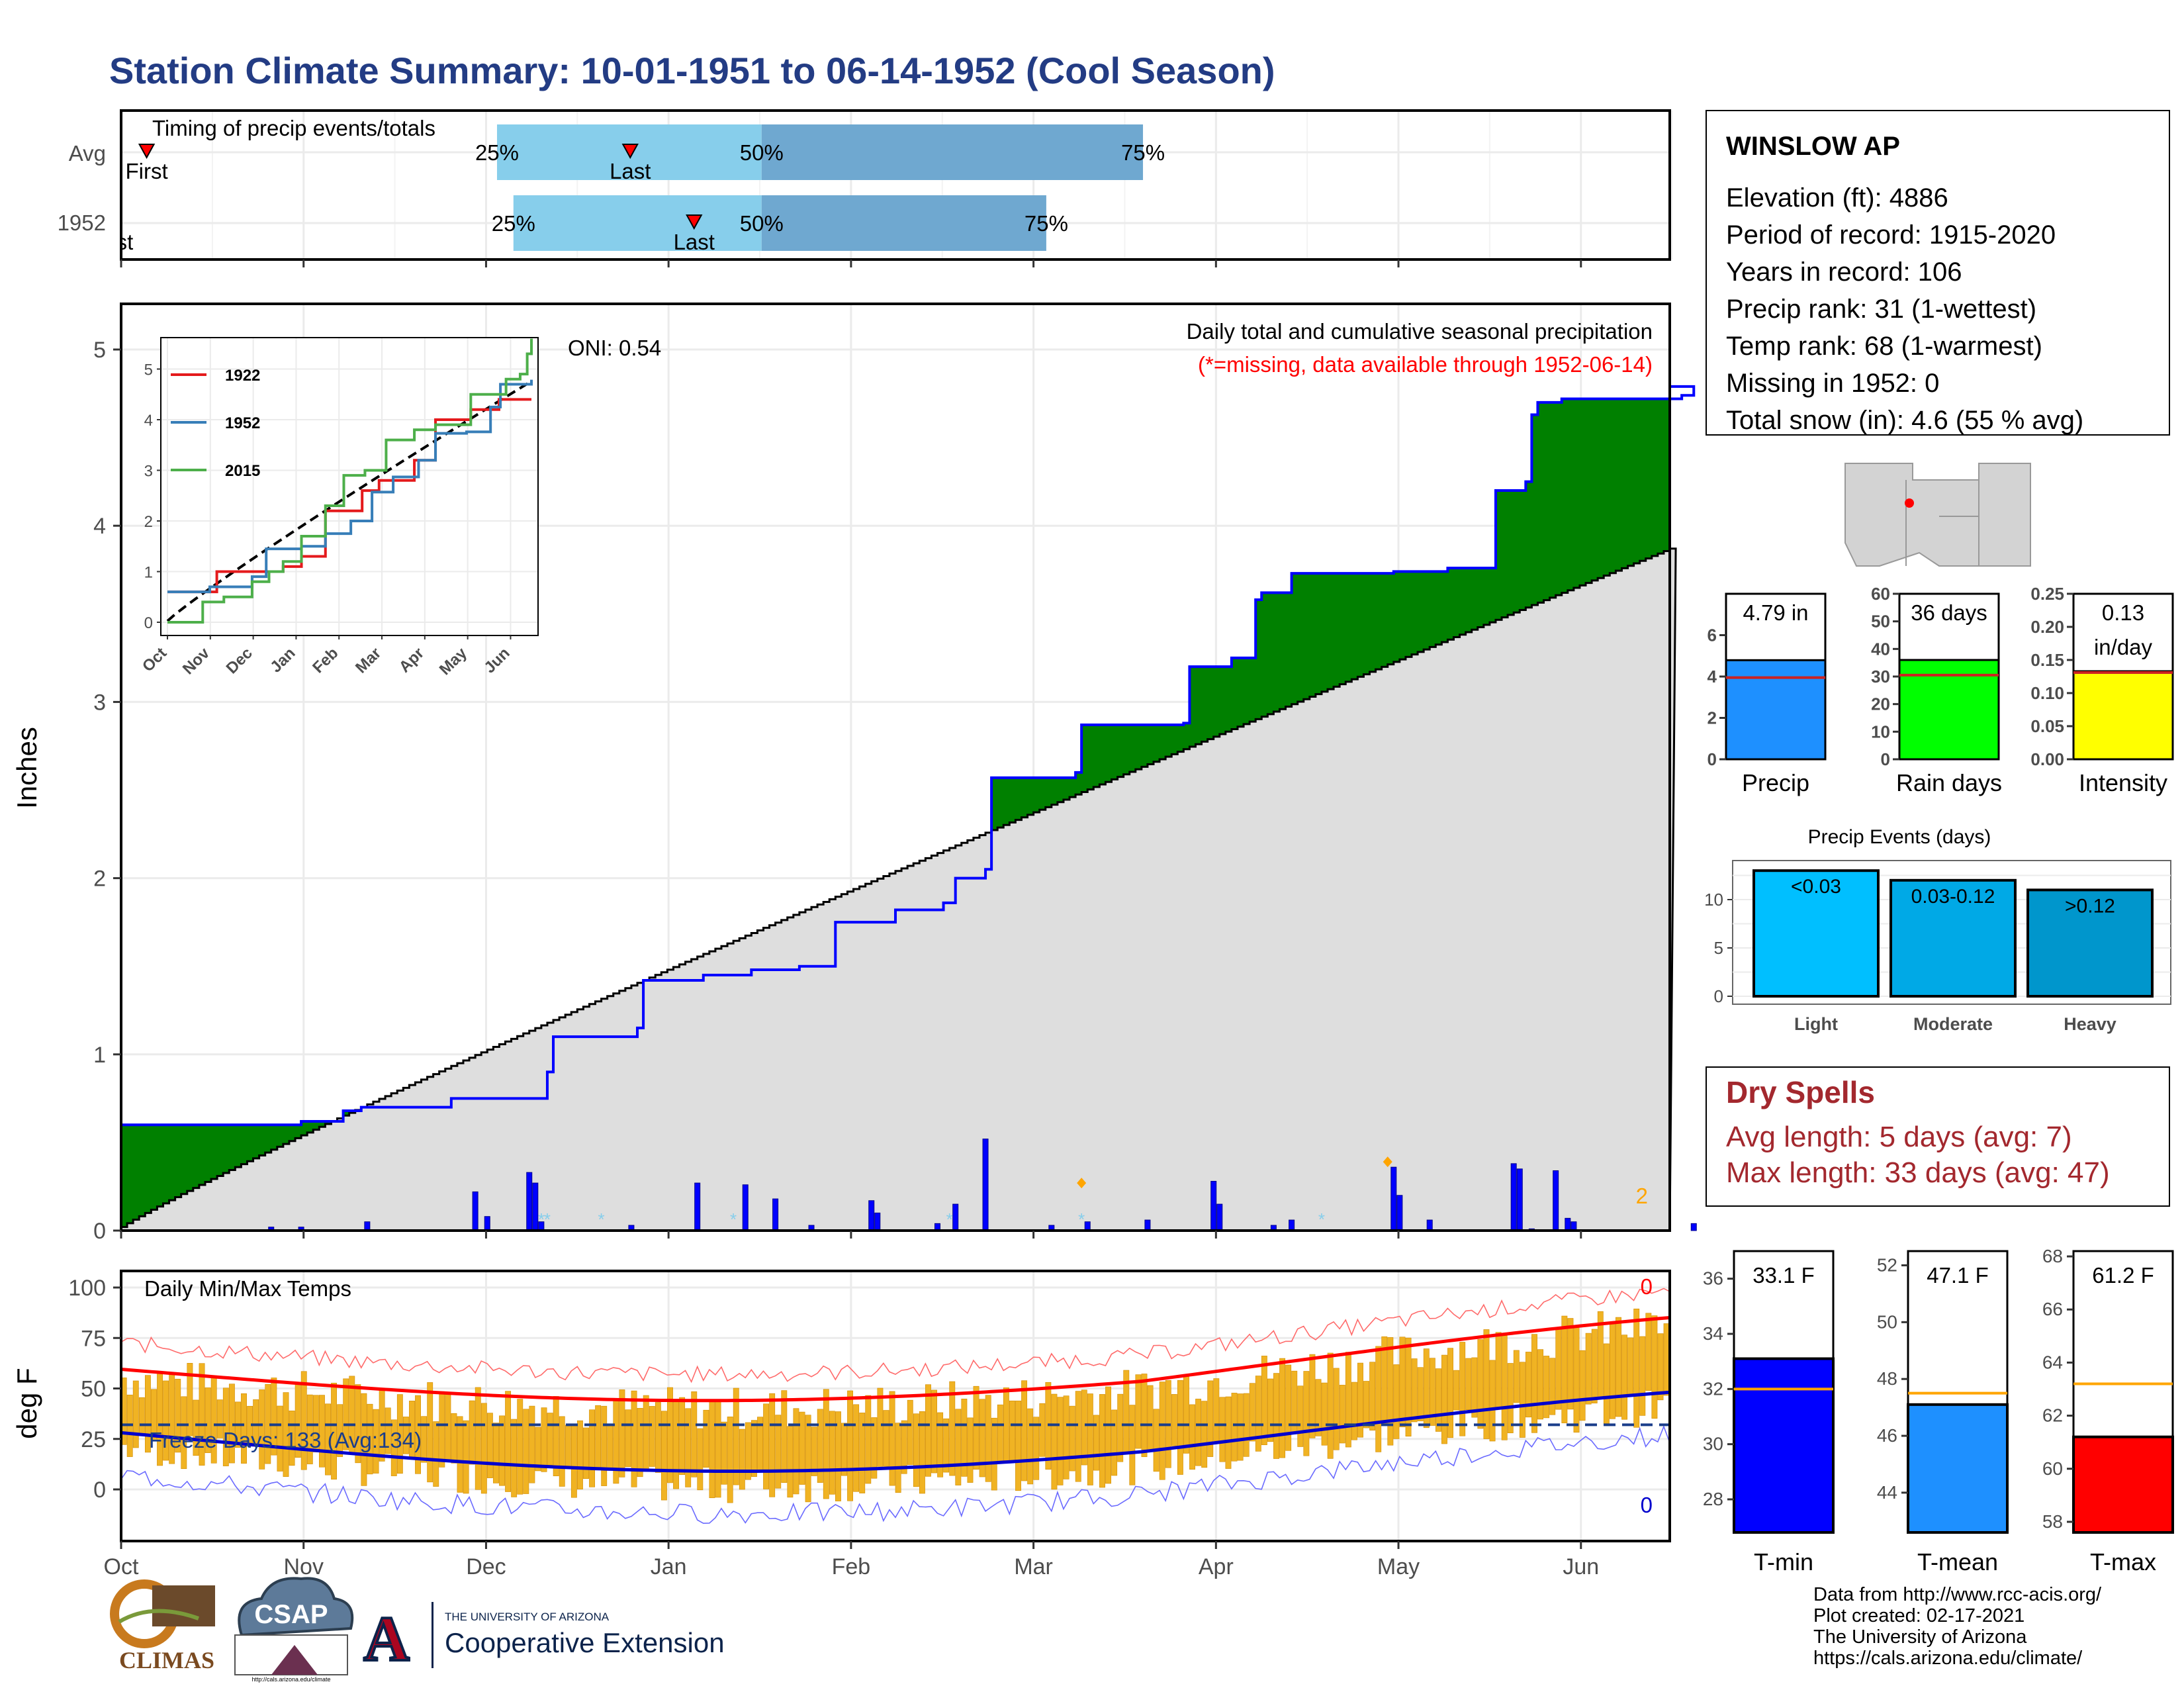  Describe the element at coordinates (1712, 718) in the screenshot. I see `mini-y-tick-label: 2` at that location.